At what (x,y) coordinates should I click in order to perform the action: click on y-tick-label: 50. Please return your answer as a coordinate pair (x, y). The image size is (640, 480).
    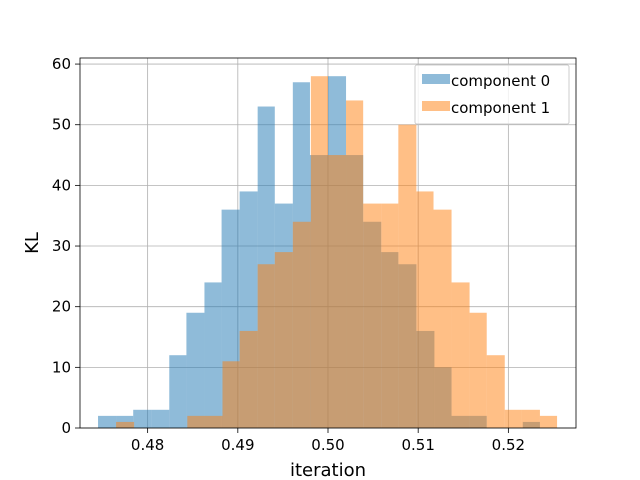
    Looking at the image, I should click on (61, 125).